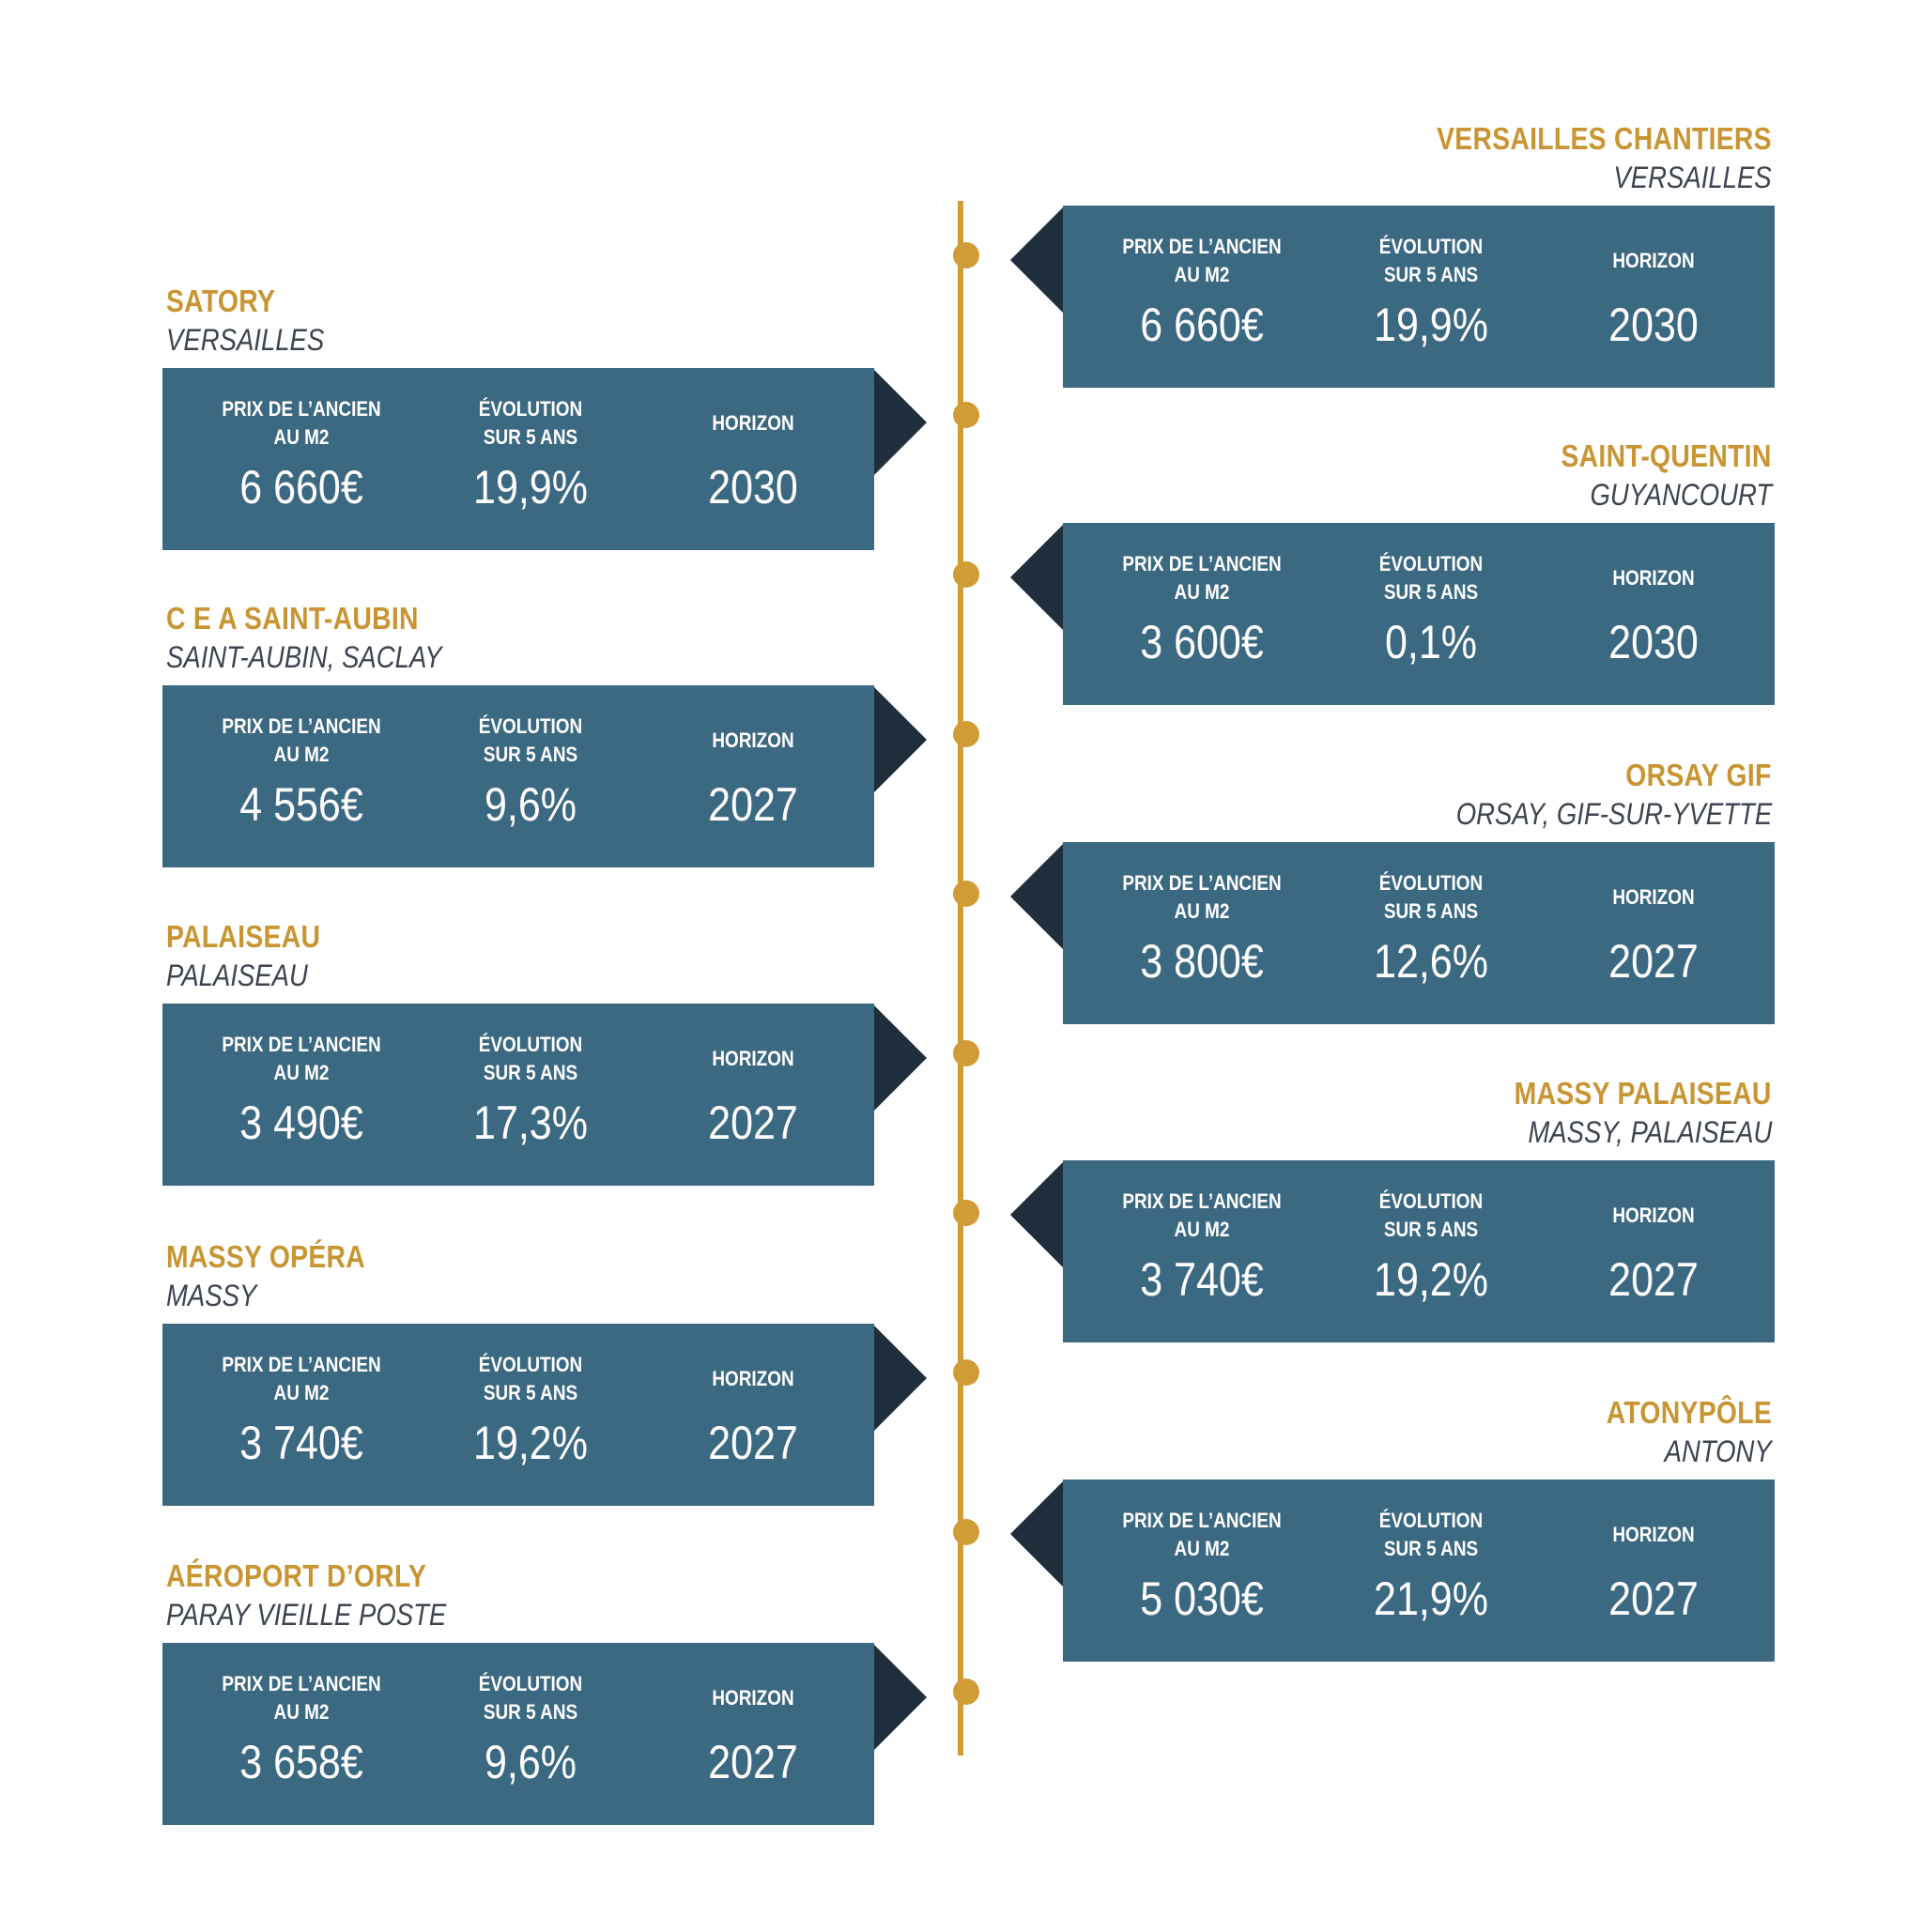 The height and width of the screenshot is (1932, 1923). I want to click on station-name: C E A SAINT-AUBIN, so click(292, 618).